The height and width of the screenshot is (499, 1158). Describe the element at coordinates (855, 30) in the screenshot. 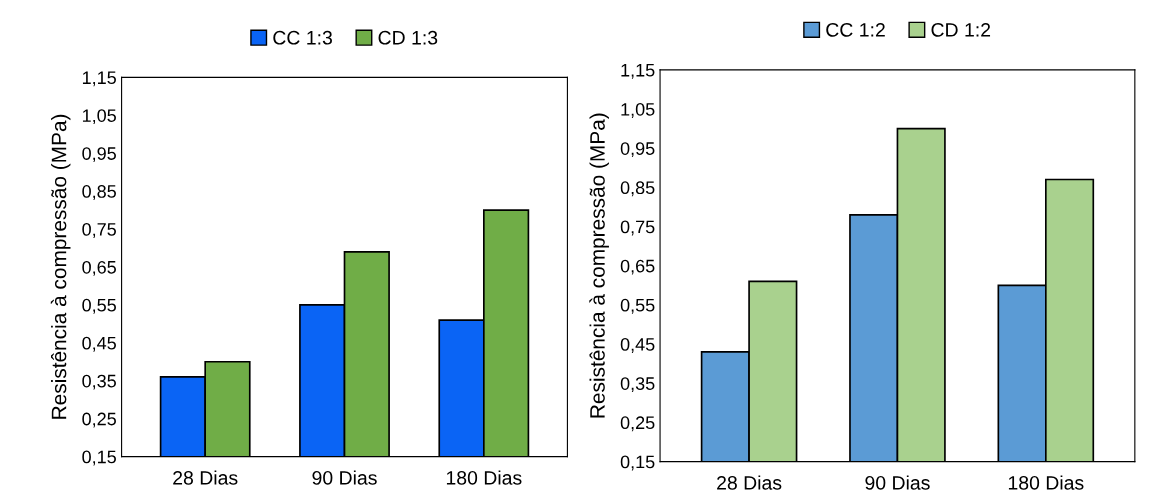

I see `legend-label: CC 1:2` at that location.